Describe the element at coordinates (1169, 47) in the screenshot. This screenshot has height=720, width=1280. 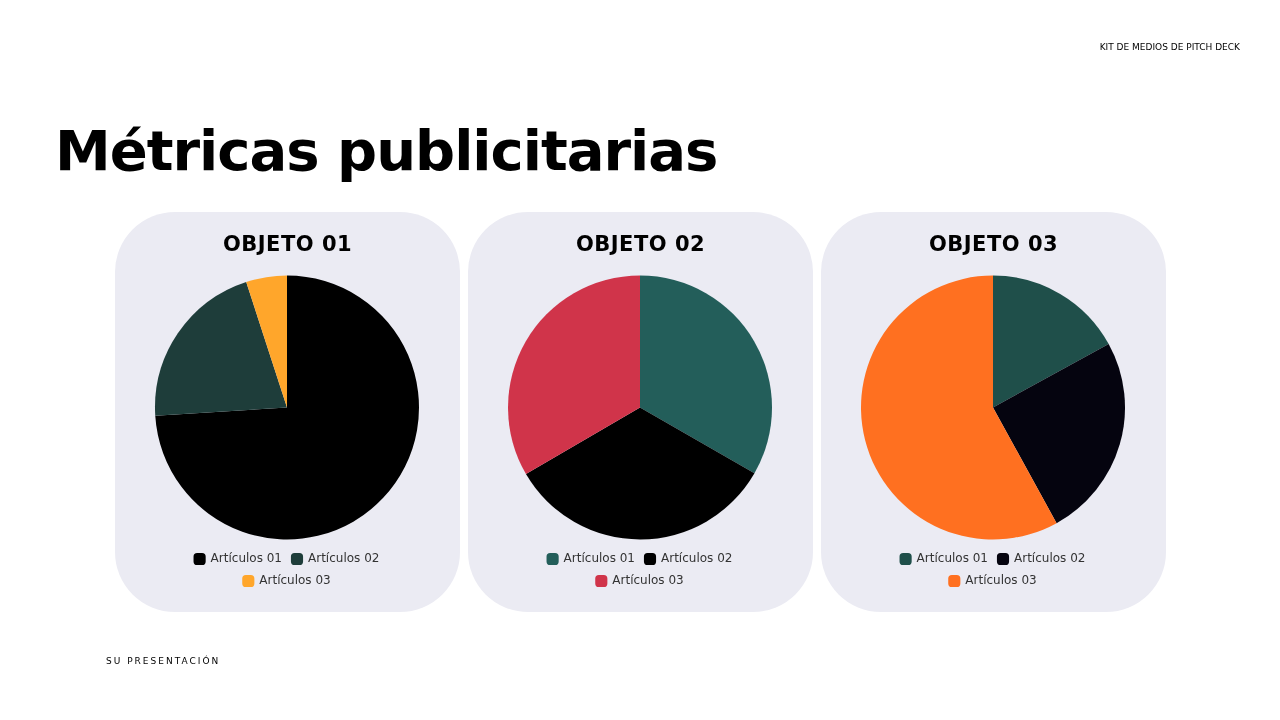
I see `text: KIT DE MEDIOS DE PITCH DECK` at that location.